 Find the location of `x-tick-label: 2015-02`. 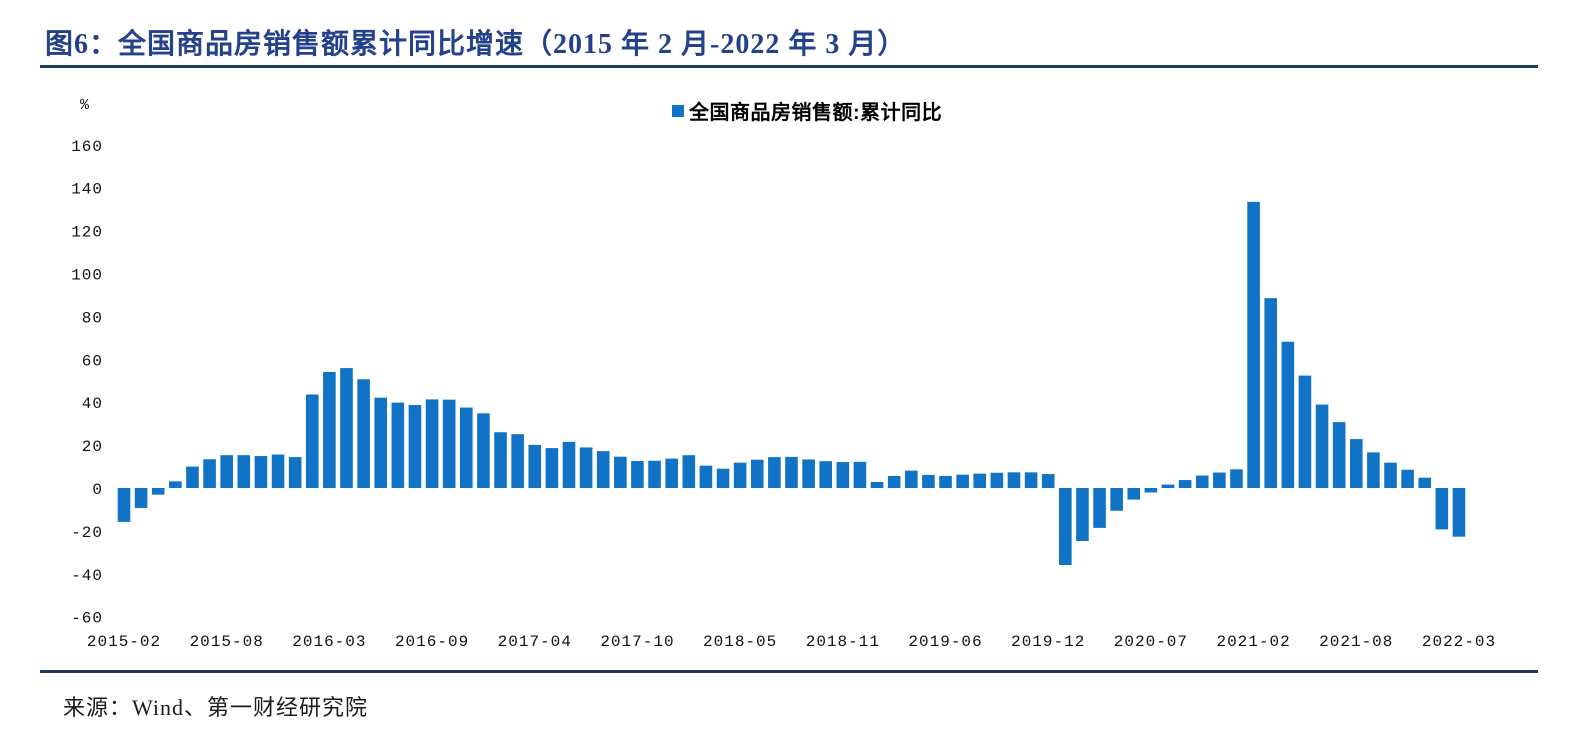

x-tick-label: 2015-02 is located at coordinates (124, 642).